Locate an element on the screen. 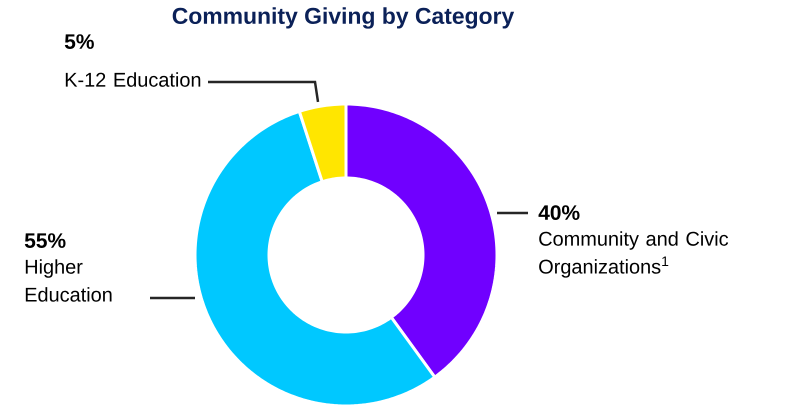  slice-label: K-12 Education is located at coordinates (133, 79).